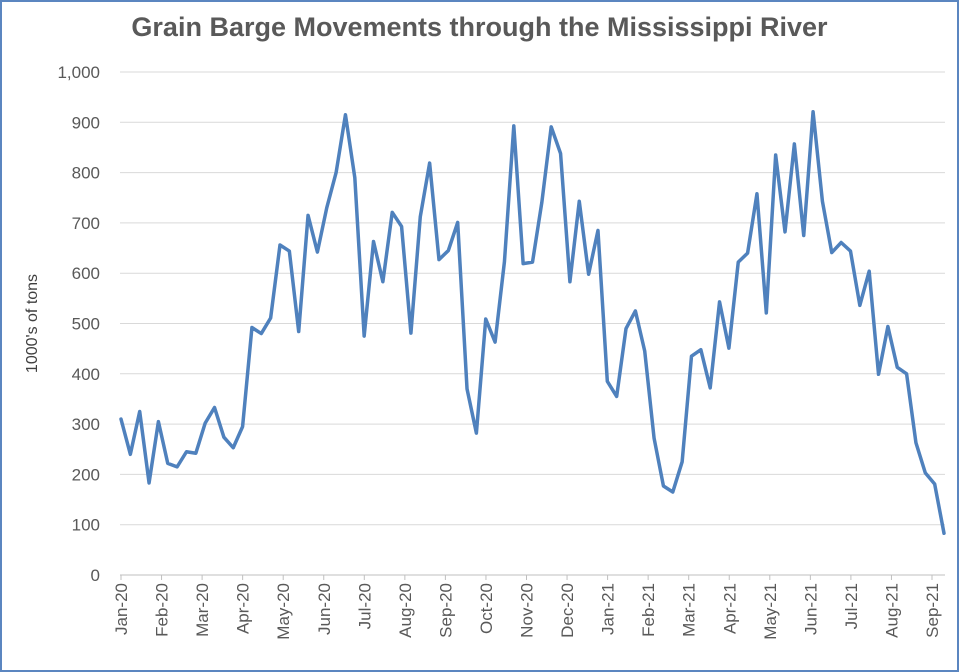 The image size is (959, 672). What do you see at coordinates (648, 610) in the screenshot?
I see `x-tick-label: Feb-21` at bounding box center [648, 610].